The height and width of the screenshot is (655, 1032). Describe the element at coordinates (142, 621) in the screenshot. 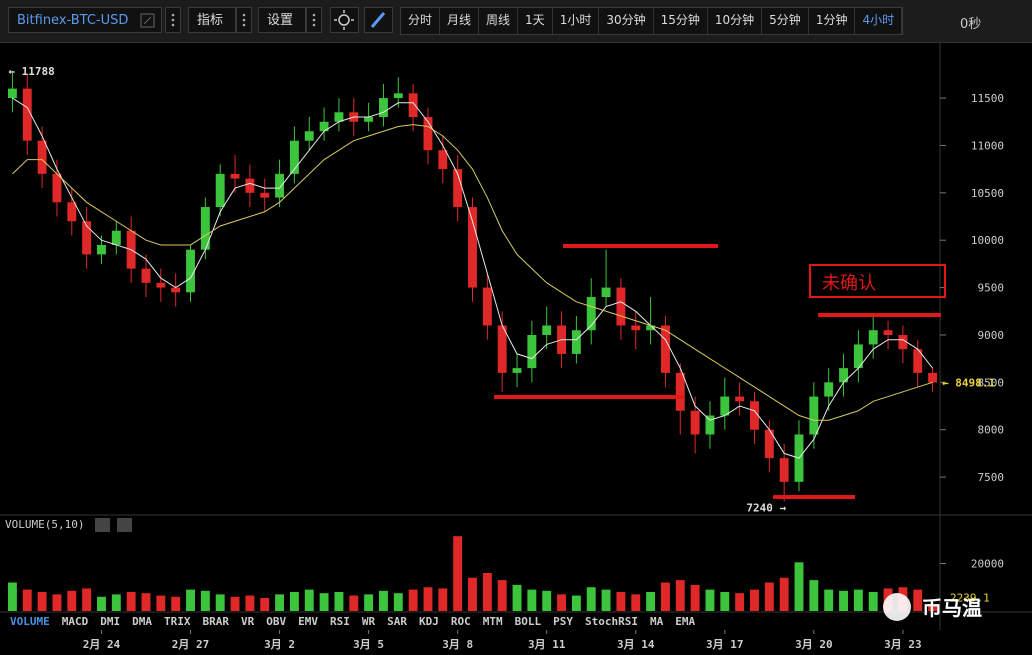

I see `indicator-tab: DMA` at that location.